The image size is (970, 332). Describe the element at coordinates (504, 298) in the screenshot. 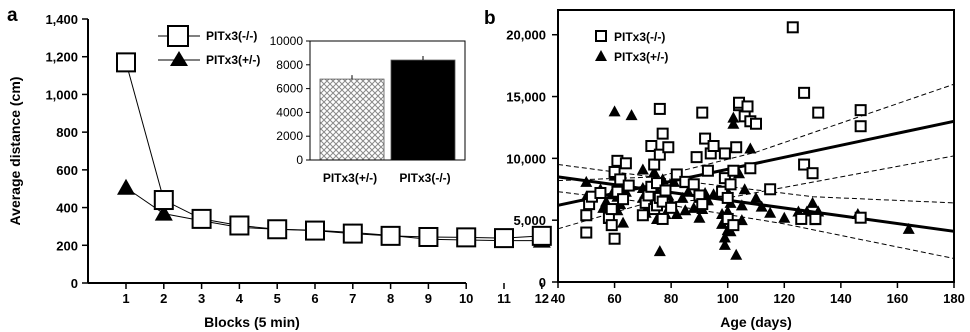

I see `panel-a-x-tick-label: 11` at that location.